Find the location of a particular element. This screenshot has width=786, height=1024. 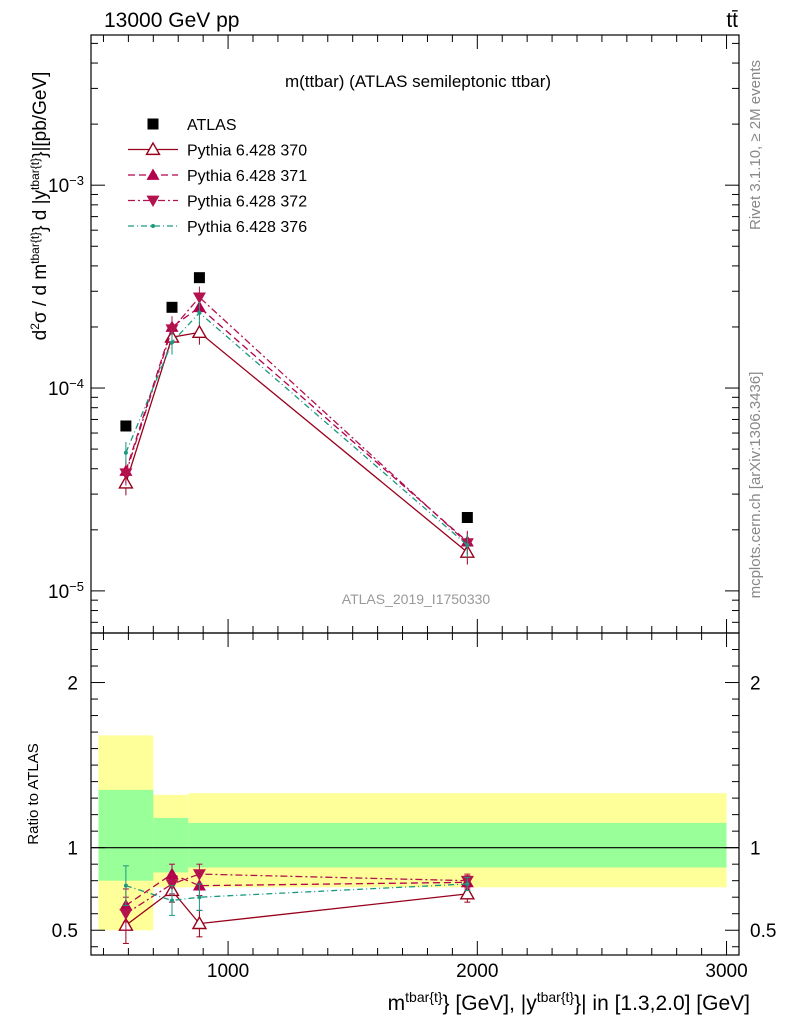

y-tick-exponent: −3 is located at coordinates (76, 180).